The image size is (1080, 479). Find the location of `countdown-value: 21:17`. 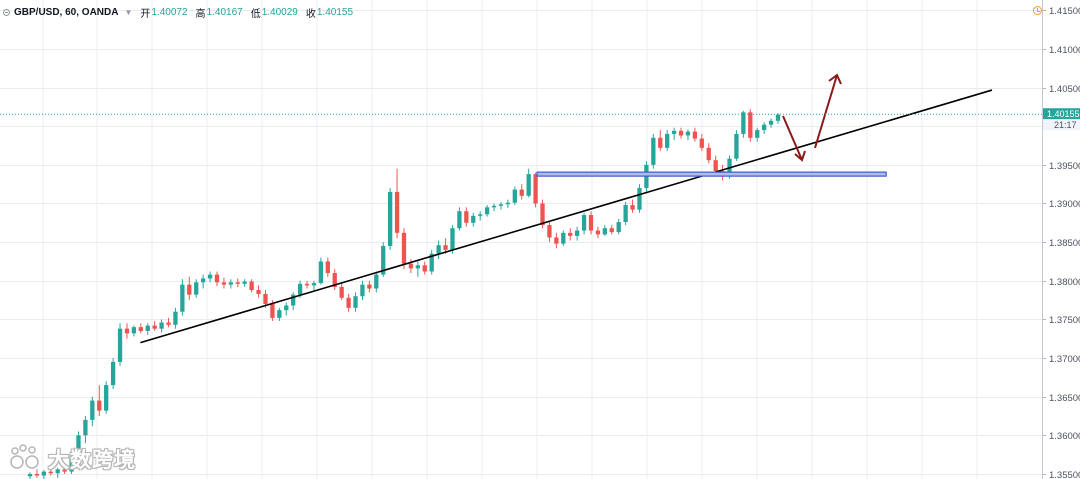

countdown-value: 21:17 is located at coordinates (1065, 125).